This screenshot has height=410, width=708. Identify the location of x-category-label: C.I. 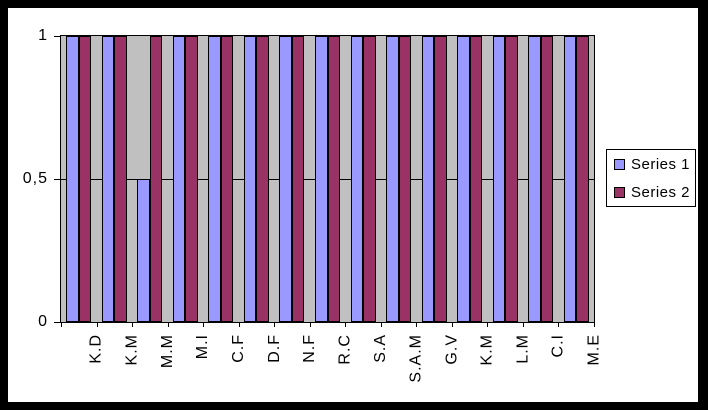
(558, 346).